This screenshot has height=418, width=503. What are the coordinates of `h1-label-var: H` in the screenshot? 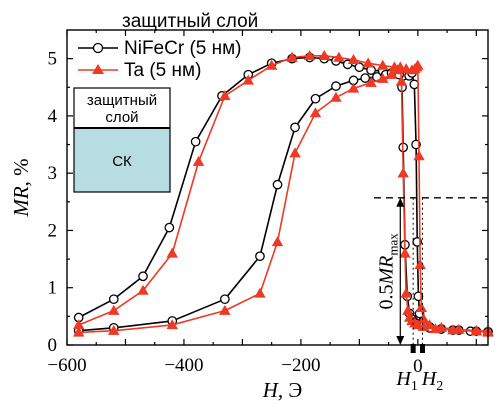 It's located at (403, 379).